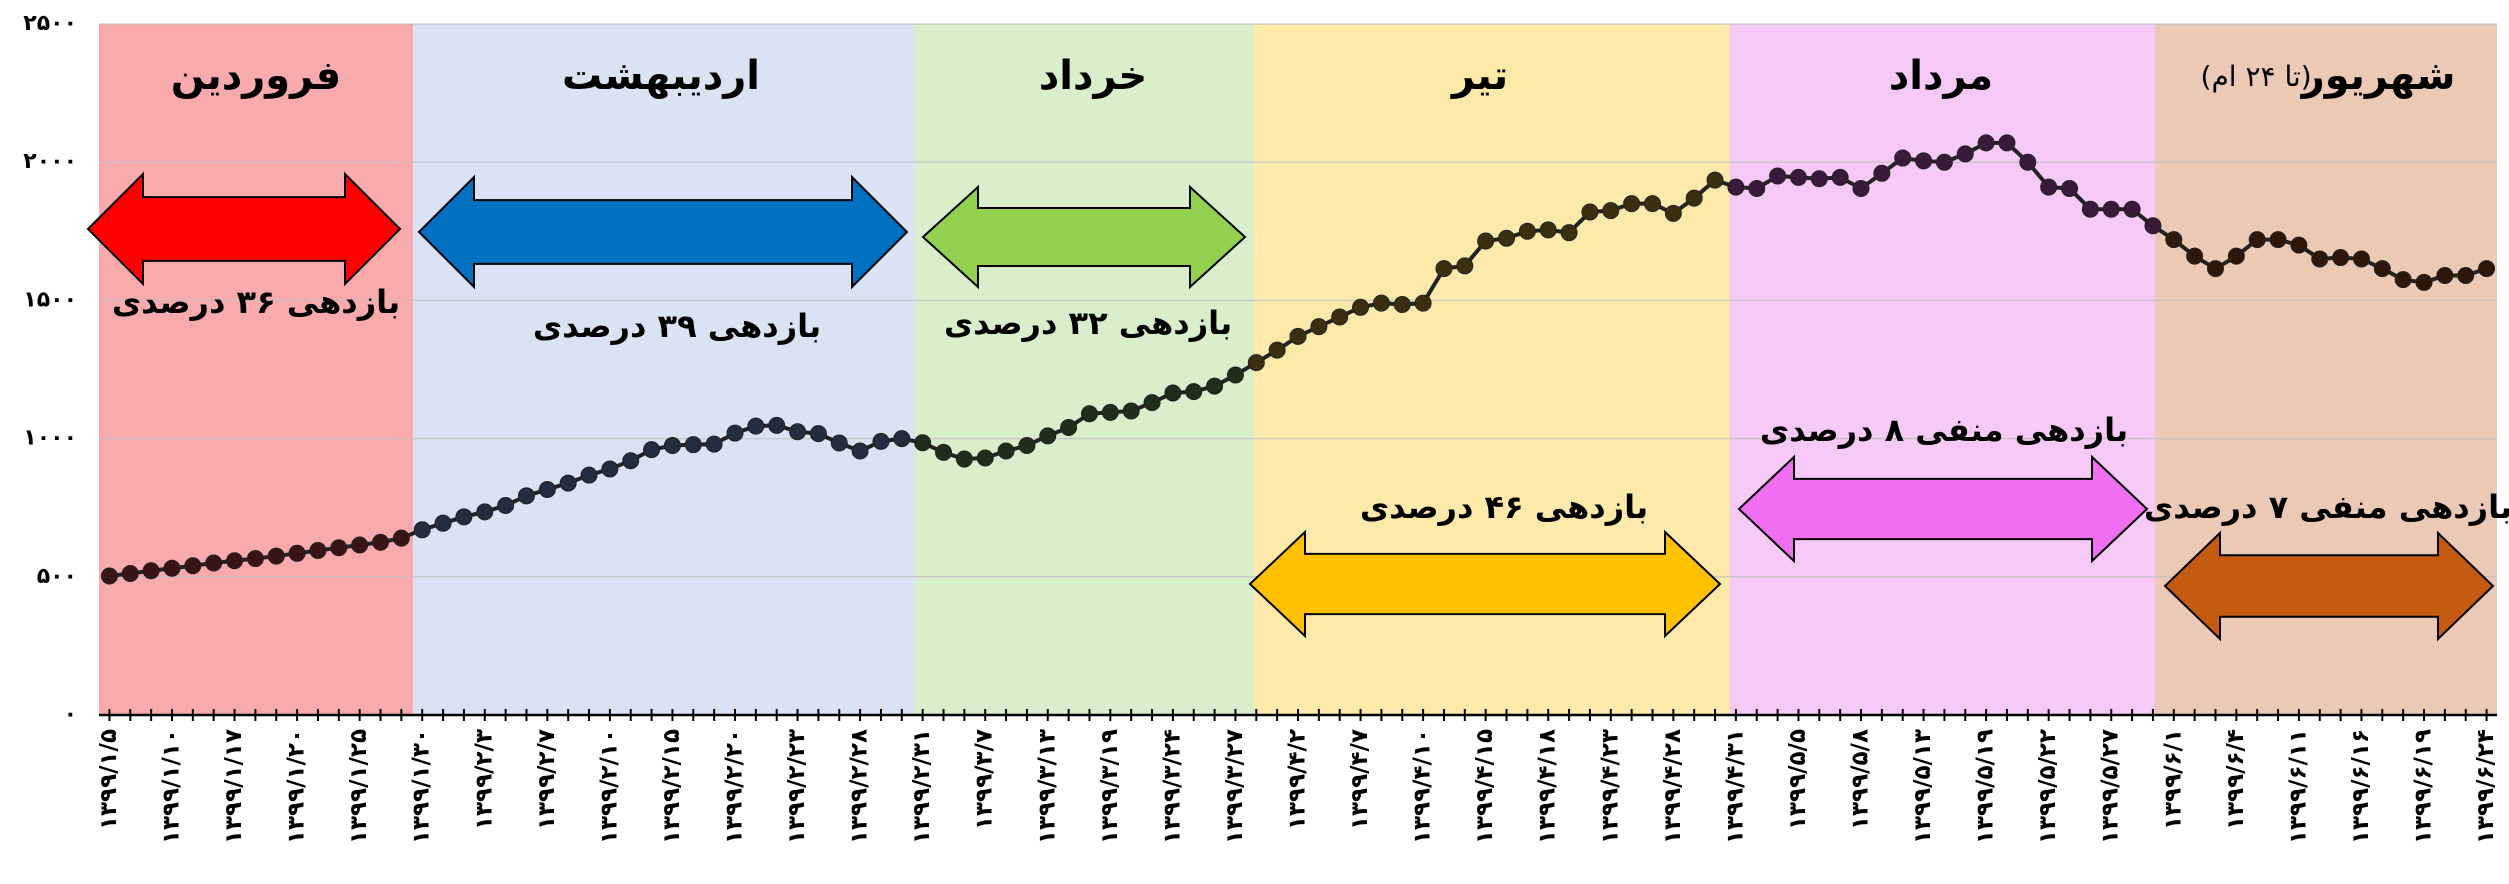 Image resolution: width=2509 pixels, height=884 pixels. I want to click on x-tick-label: ۱۳۹۹/۳/۲۷, so click(1235, 786).